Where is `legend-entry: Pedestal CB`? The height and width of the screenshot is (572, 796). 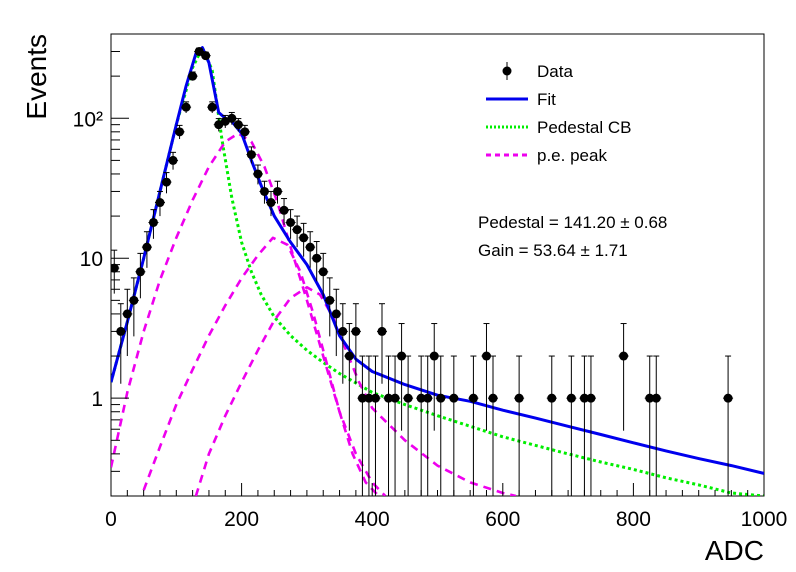
legend-entry: Pedestal CB is located at coordinates (559, 127).